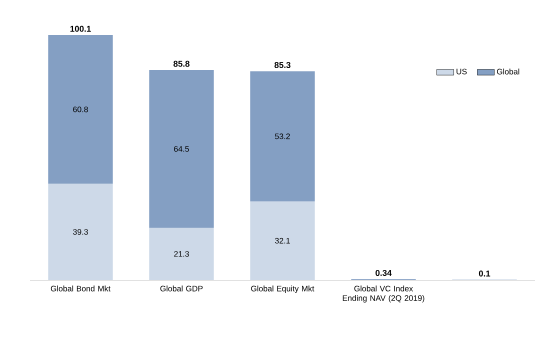  What do you see at coordinates (181, 63) in the screenshot?
I see `total-label: 85.8` at bounding box center [181, 63].